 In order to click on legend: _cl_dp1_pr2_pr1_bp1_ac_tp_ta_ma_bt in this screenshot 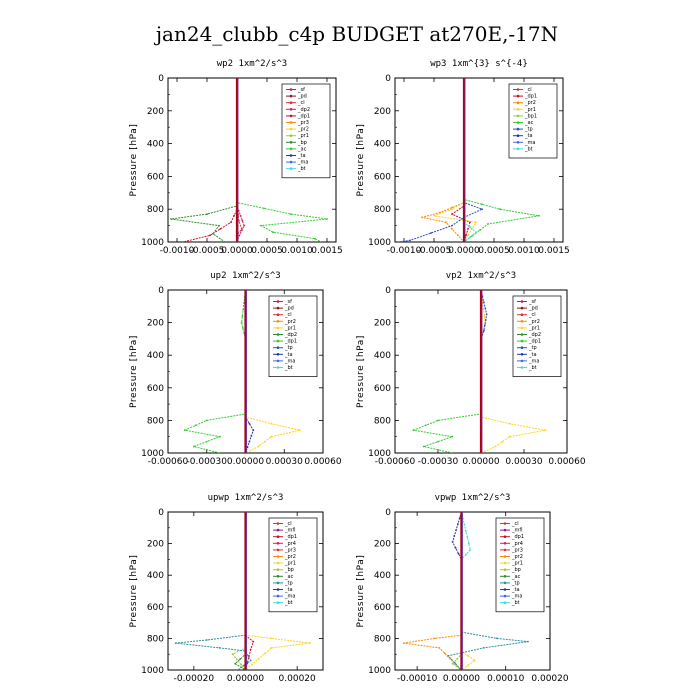, I will do `click(533, 121)`.